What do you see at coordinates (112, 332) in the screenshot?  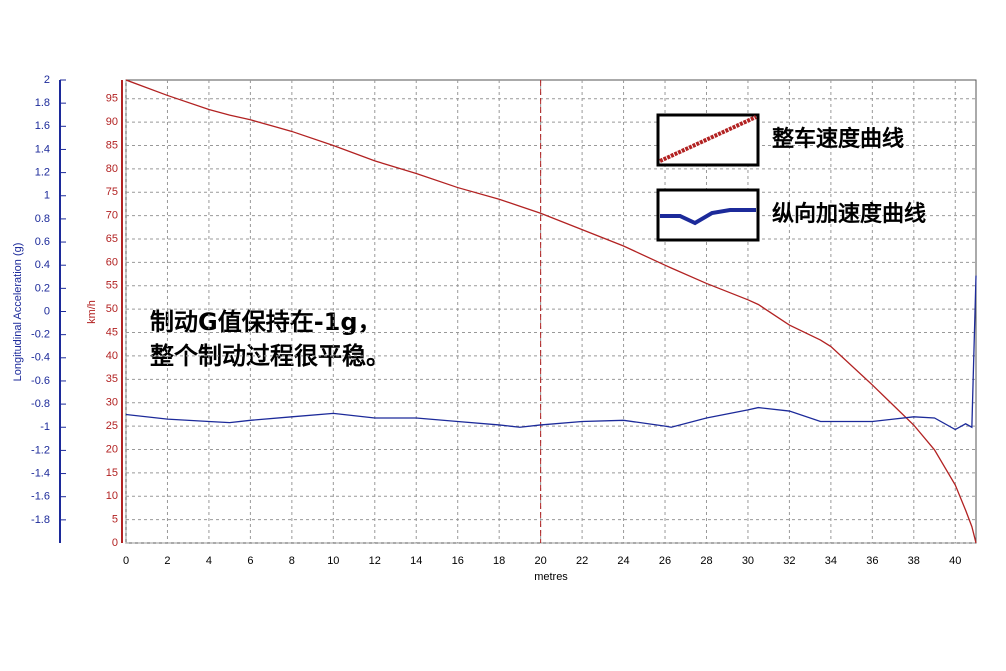 I see `y2-tick-label: 45` at bounding box center [112, 332].